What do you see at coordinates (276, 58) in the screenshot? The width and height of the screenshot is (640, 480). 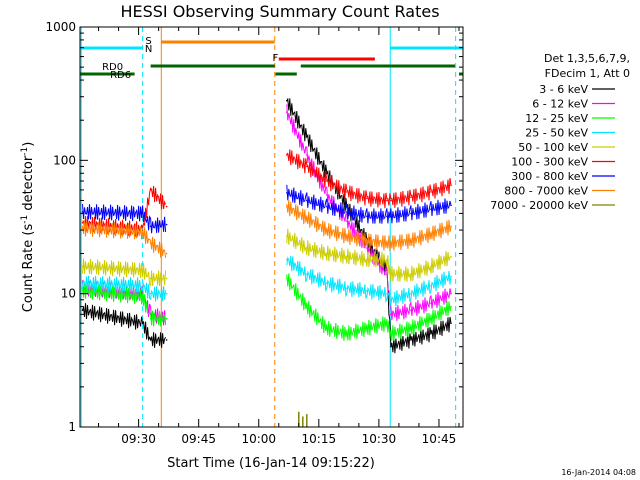 I see `marker-label: F` at bounding box center [276, 58].